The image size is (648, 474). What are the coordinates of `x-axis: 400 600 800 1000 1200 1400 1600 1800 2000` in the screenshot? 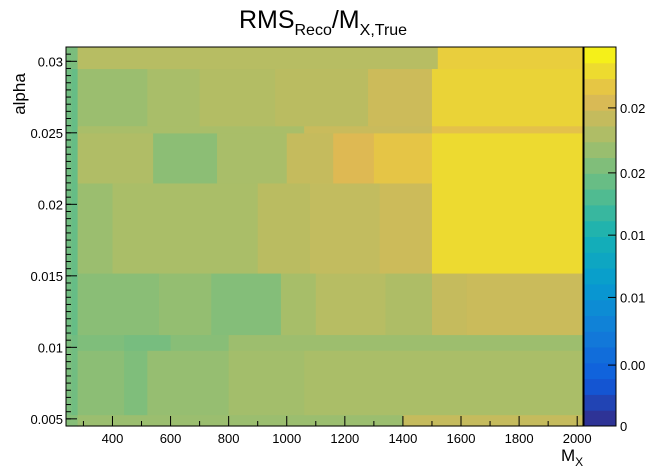 It's located at (337, 431).